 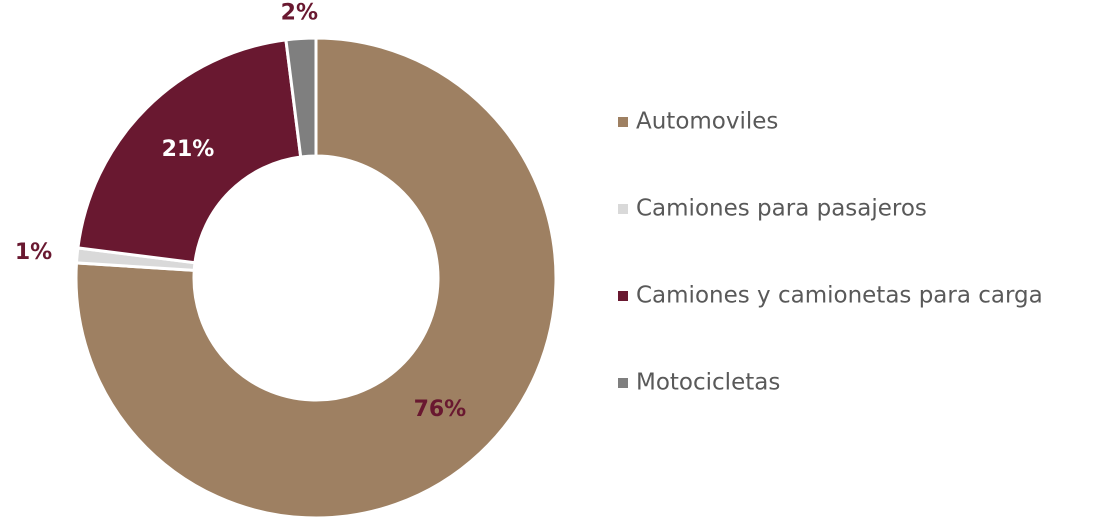 What do you see at coordinates (33, 252) in the screenshot?
I see `value-label: 1%` at bounding box center [33, 252].